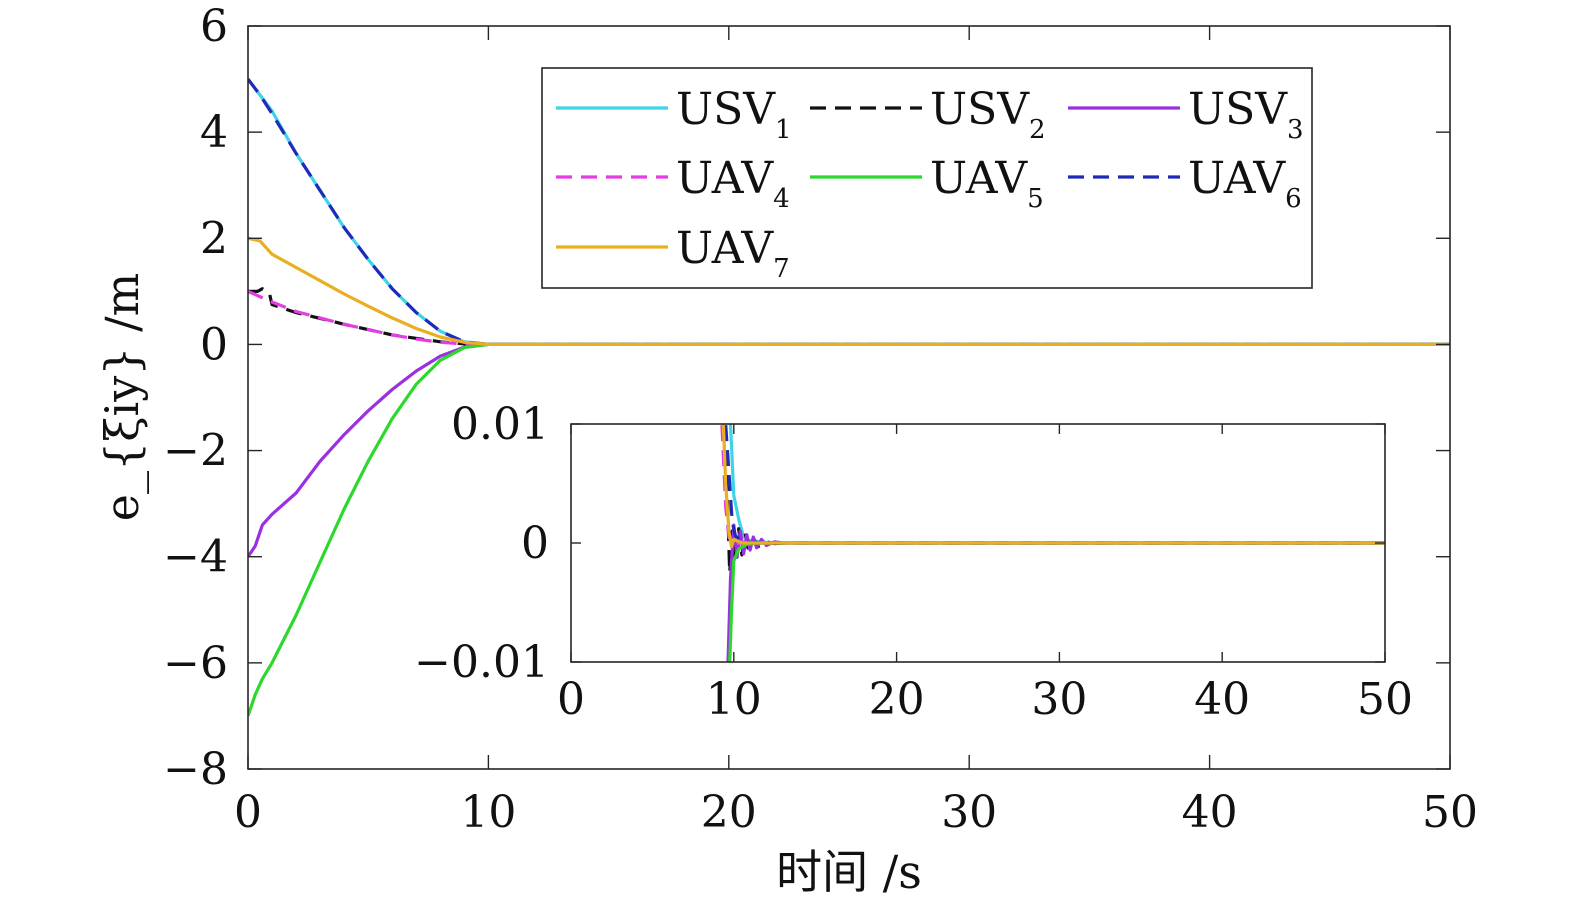 The height and width of the screenshot is (912, 1575). What do you see at coordinates (734, 699) in the screenshot?
I see `inset-x-tick-label: 10` at bounding box center [734, 699].